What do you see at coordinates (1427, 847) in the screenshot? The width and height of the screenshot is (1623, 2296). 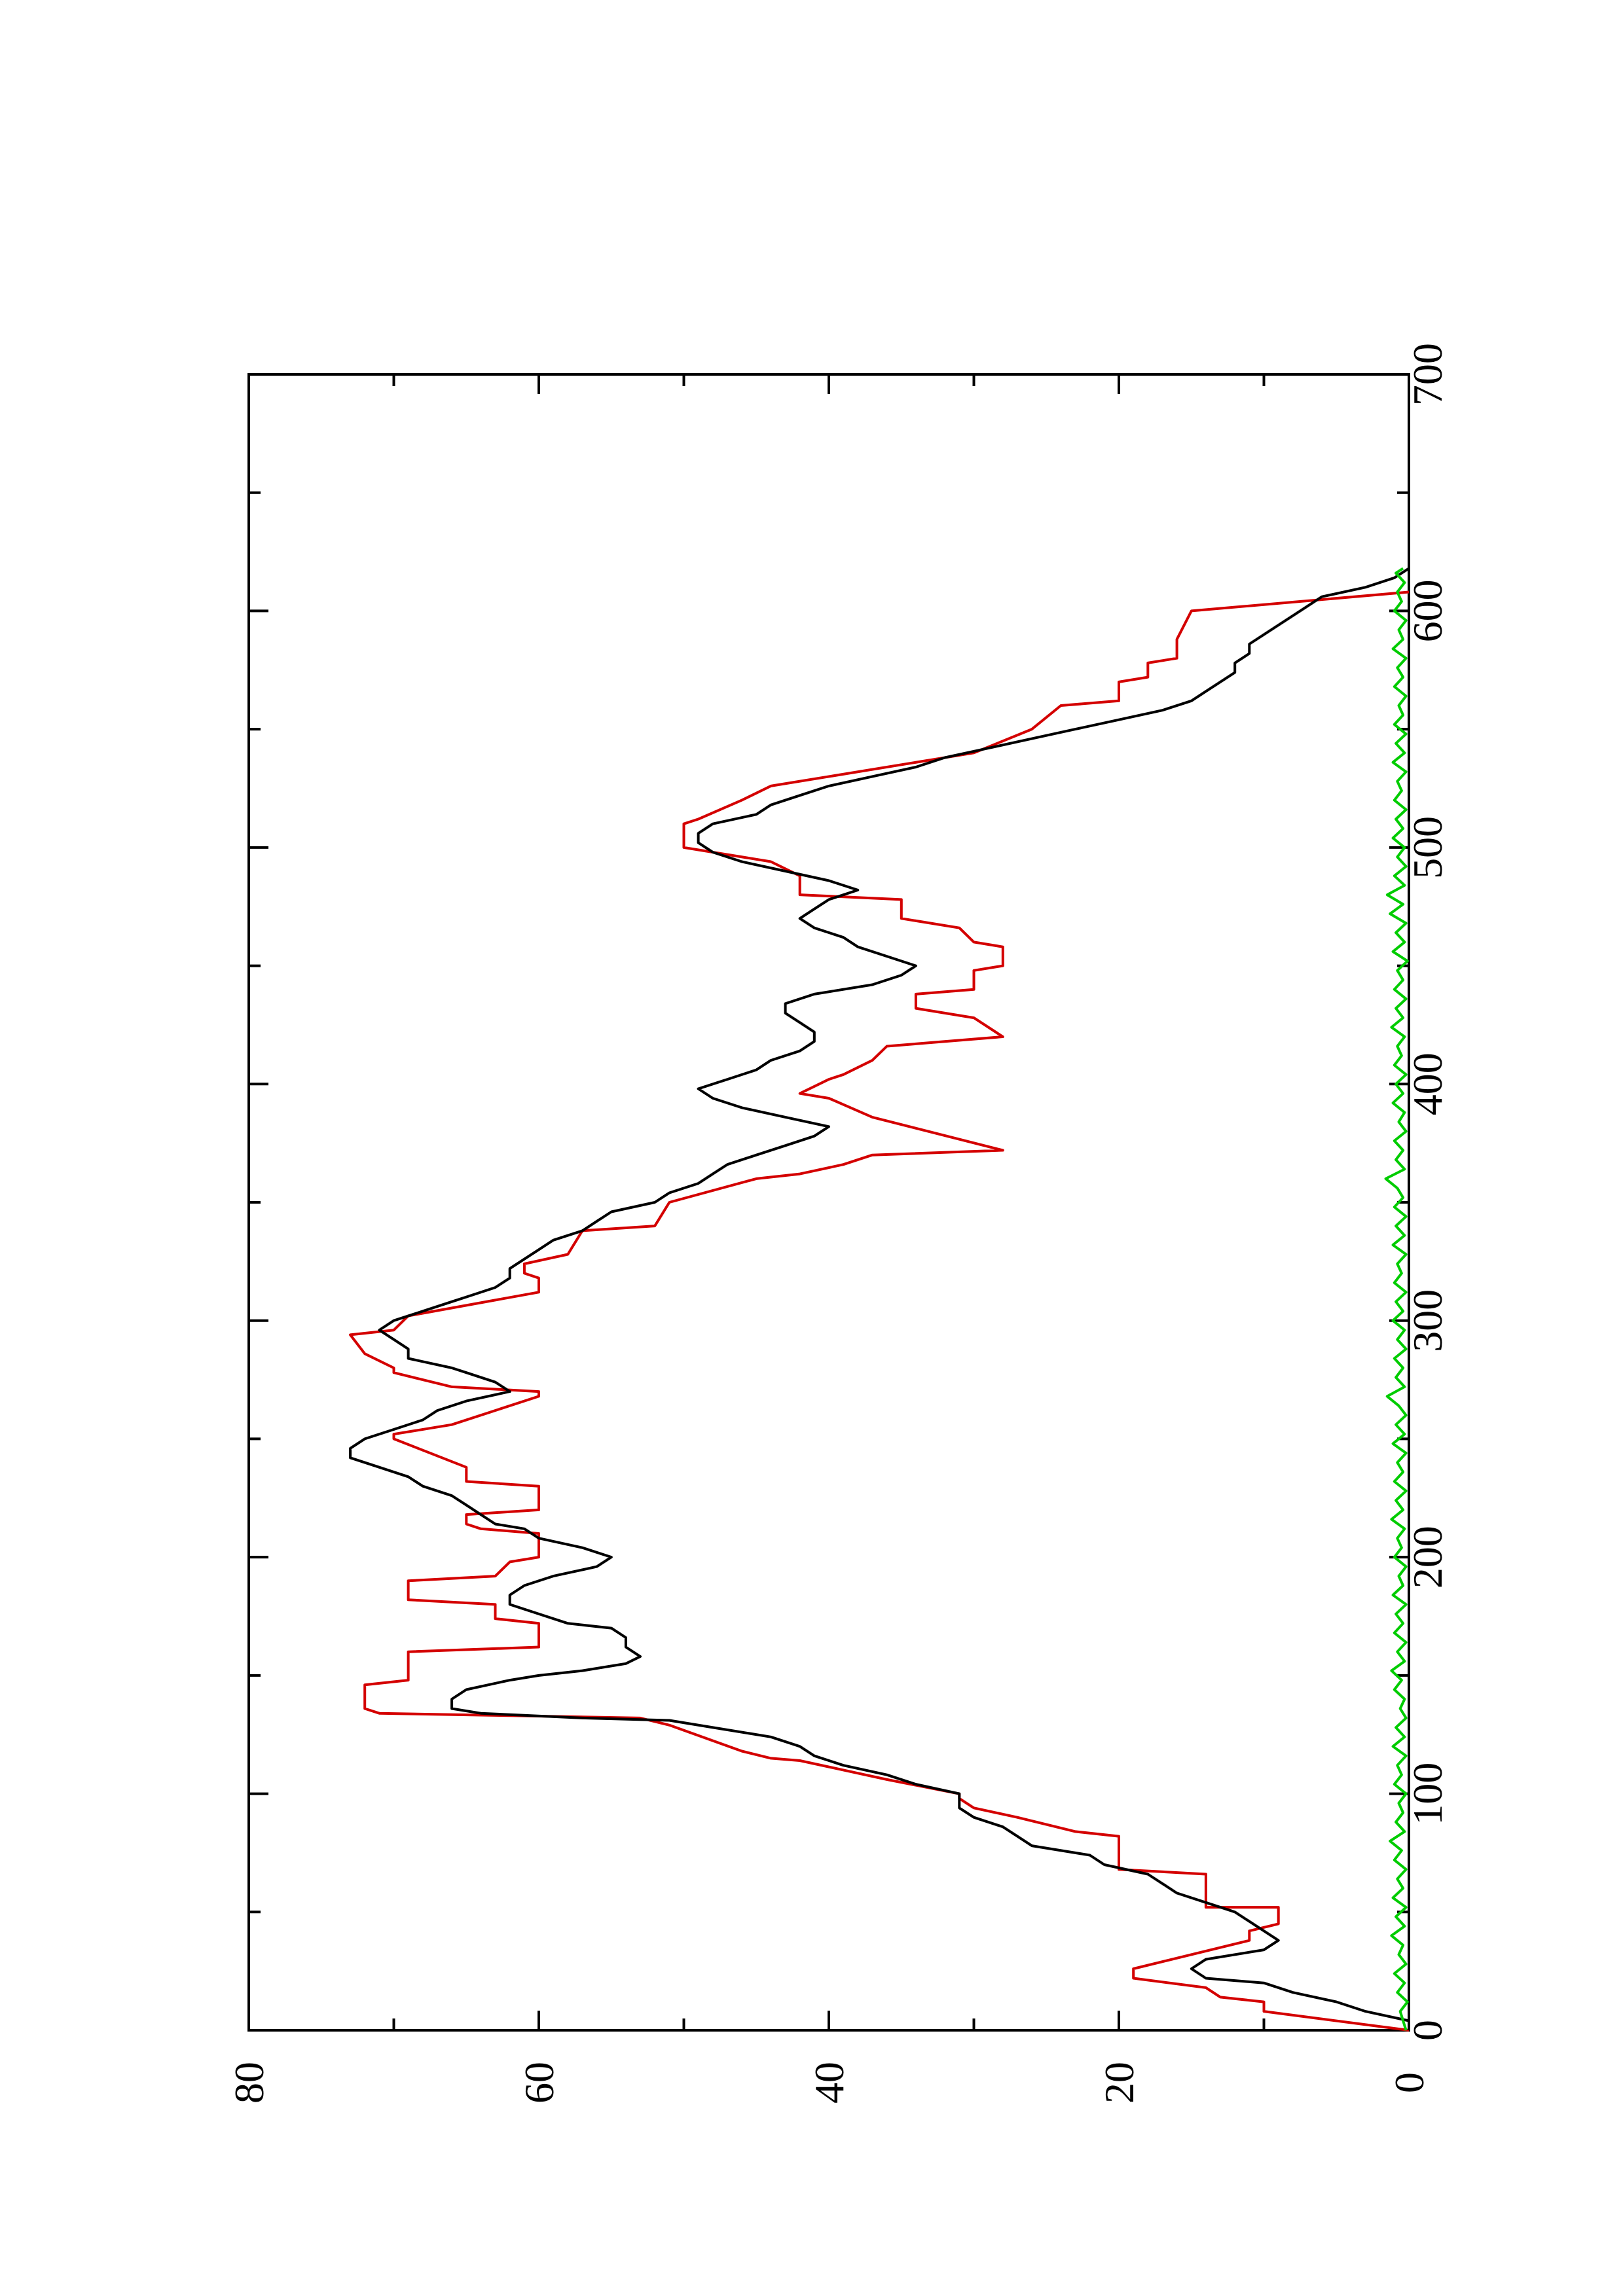 I see `x-tick-label: 500` at bounding box center [1427, 847].